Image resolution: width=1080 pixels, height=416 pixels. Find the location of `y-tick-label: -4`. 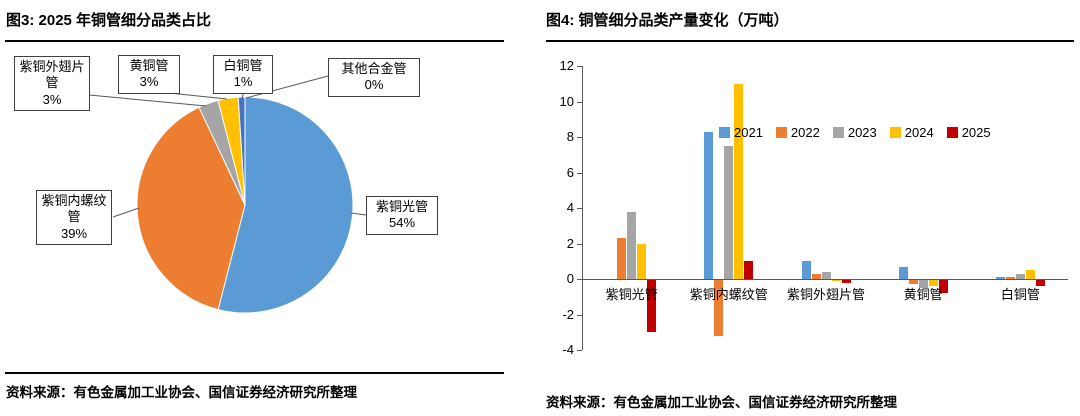

y-tick-label: -4 is located at coordinates (568, 349).